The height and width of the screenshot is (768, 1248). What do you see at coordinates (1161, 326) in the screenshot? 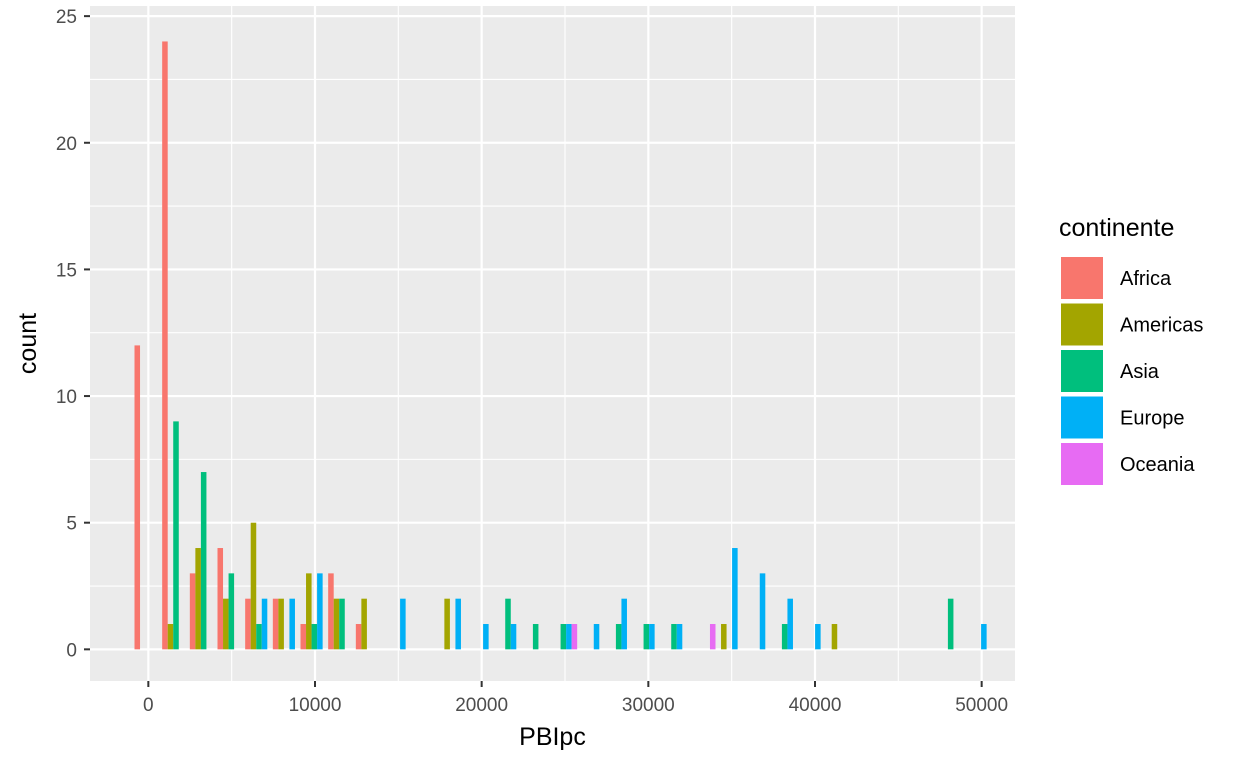
I see `legend-label-americas: Americas` at bounding box center [1161, 326].